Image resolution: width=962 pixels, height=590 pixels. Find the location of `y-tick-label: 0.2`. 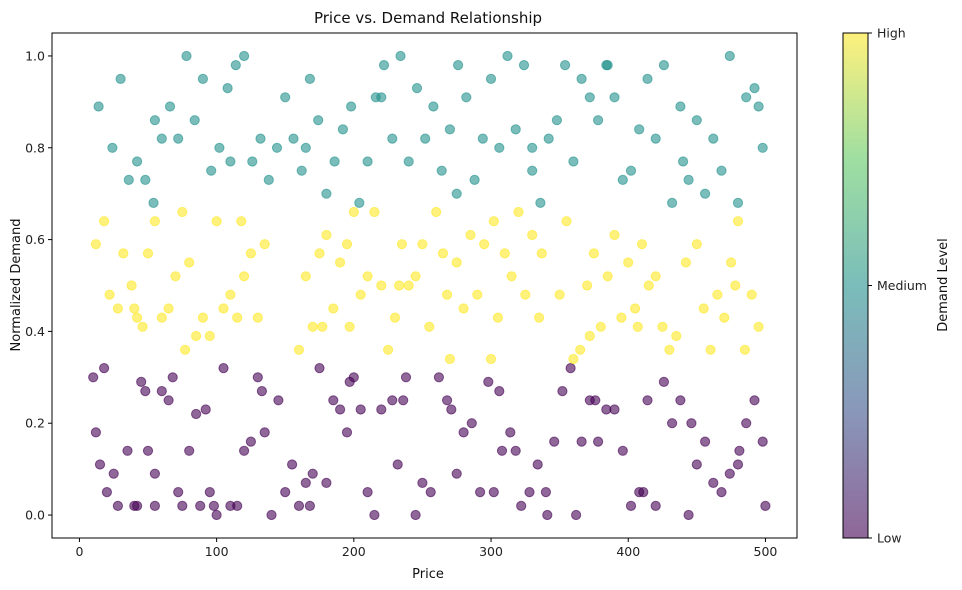

y-tick-label: 0.2 is located at coordinates (35, 423).